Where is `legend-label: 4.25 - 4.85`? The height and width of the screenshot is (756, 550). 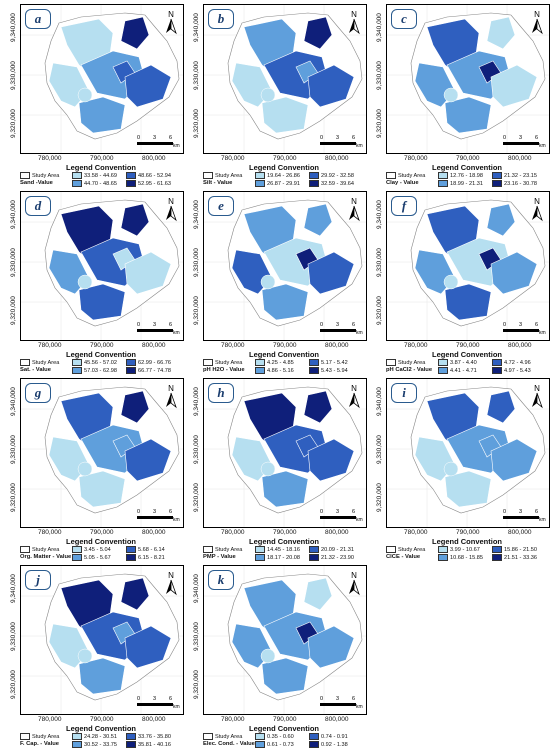
legend-label: 4.25 - 4.85 is located at coordinates (280, 362).